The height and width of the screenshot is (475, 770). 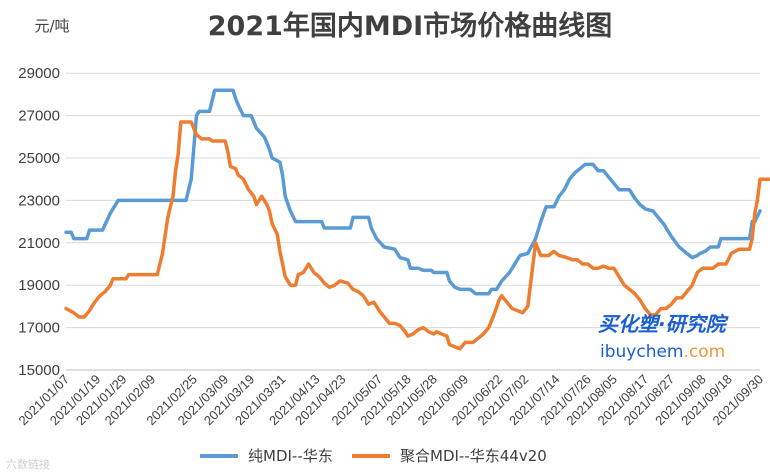 I want to click on y-tick-label: 21000, so click(x=39, y=243).